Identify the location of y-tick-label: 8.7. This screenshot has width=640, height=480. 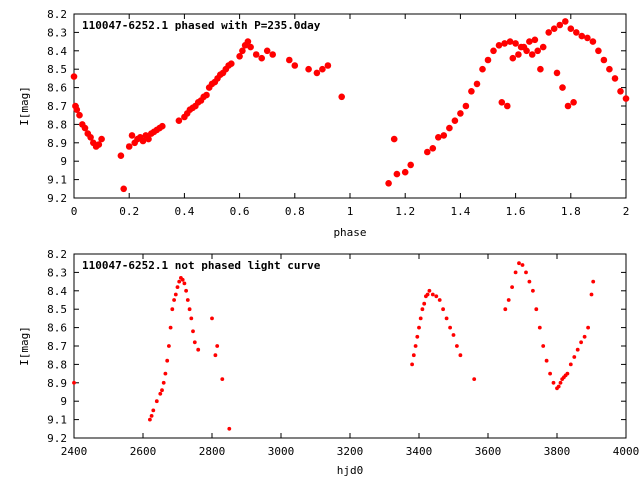
(57, 106).